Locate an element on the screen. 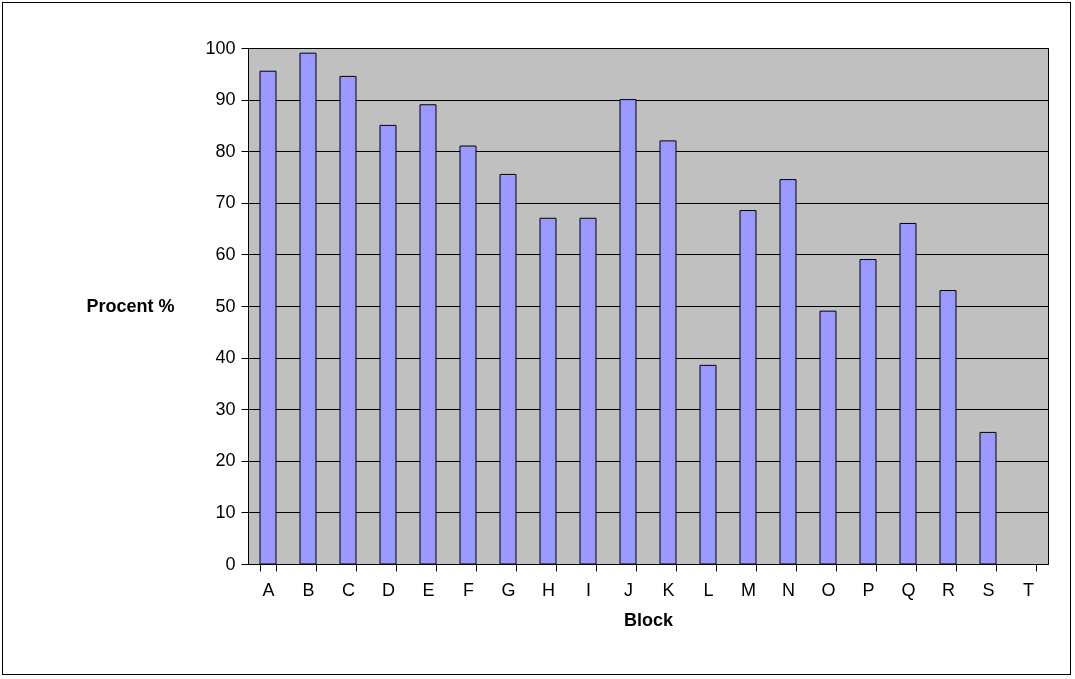 This screenshot has width=1075, height=679. x-tick-label: S is located at coordinates (988, 589).